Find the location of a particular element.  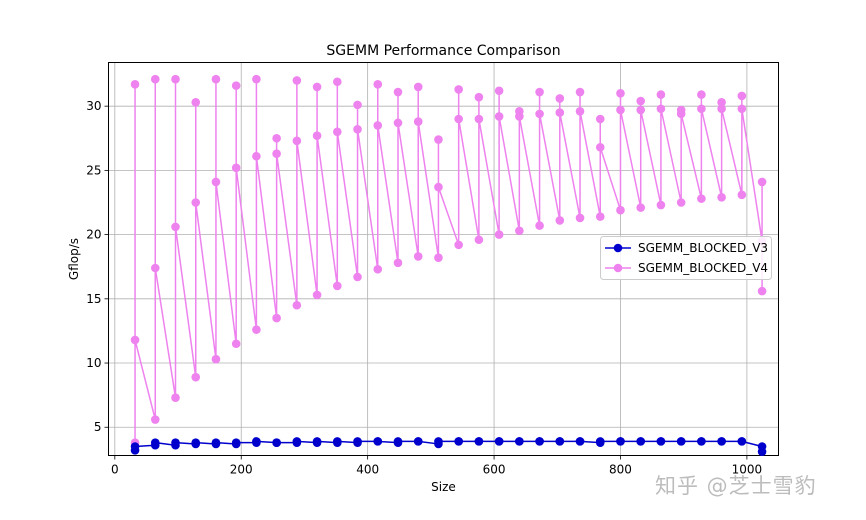

legend-marker-v4 is located at coordinates (618, 268).